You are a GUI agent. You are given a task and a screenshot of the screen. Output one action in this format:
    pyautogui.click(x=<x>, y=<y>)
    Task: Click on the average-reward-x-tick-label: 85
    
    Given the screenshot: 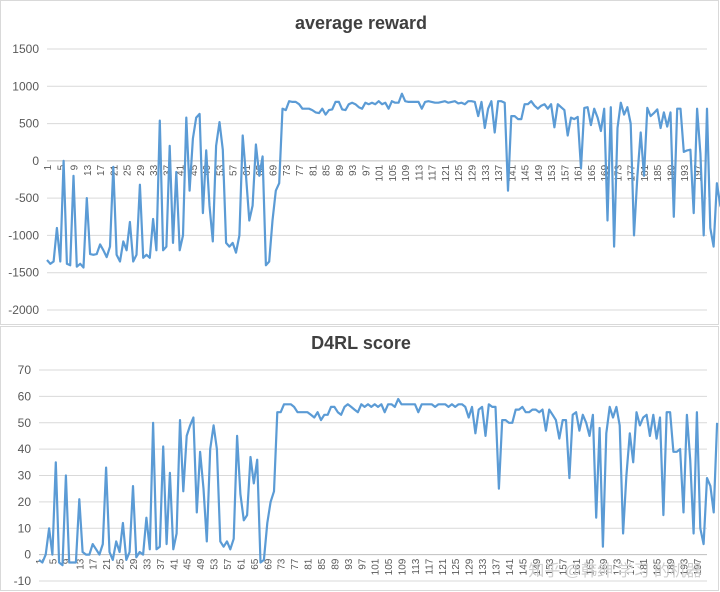 What is the action you would take?
    pyautogui.click(x=327, y=170)
    